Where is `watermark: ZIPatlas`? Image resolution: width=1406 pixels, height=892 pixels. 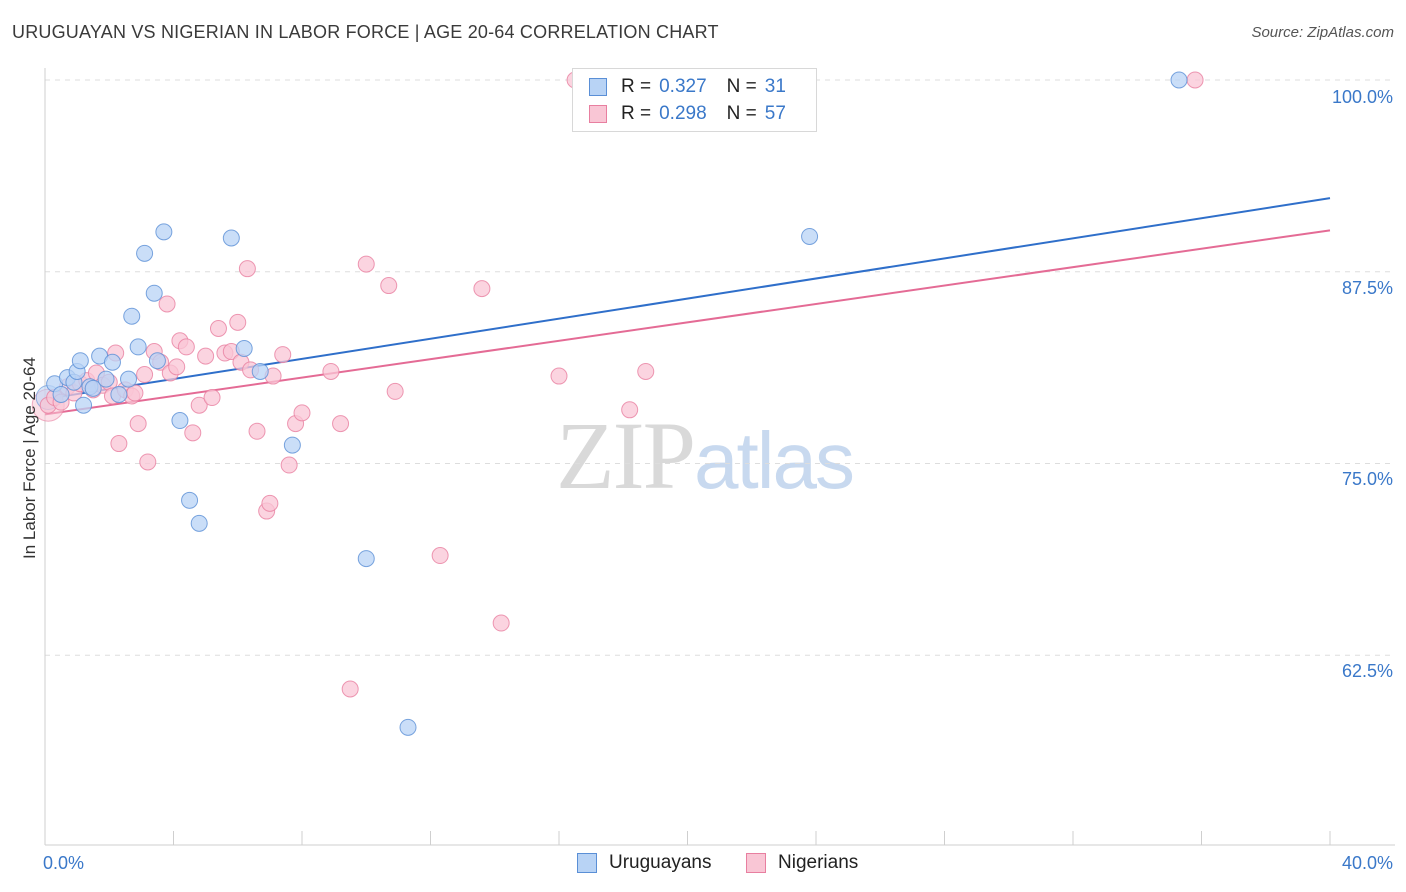 watermark: ZIPatlas is located at coordinates (705, 455).